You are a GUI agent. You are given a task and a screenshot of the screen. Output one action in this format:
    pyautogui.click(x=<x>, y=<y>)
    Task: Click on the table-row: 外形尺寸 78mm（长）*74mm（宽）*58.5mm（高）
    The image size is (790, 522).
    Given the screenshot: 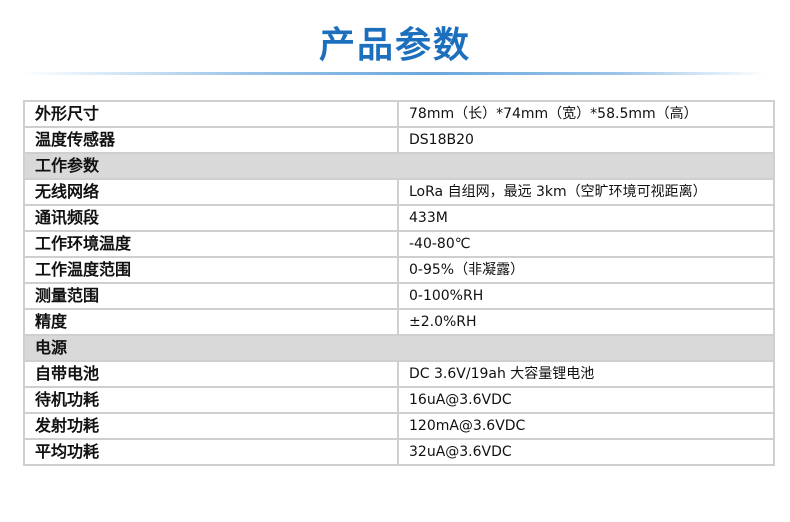 What is the action you would take?
    pyautogui.click(x=399, y=114)
    